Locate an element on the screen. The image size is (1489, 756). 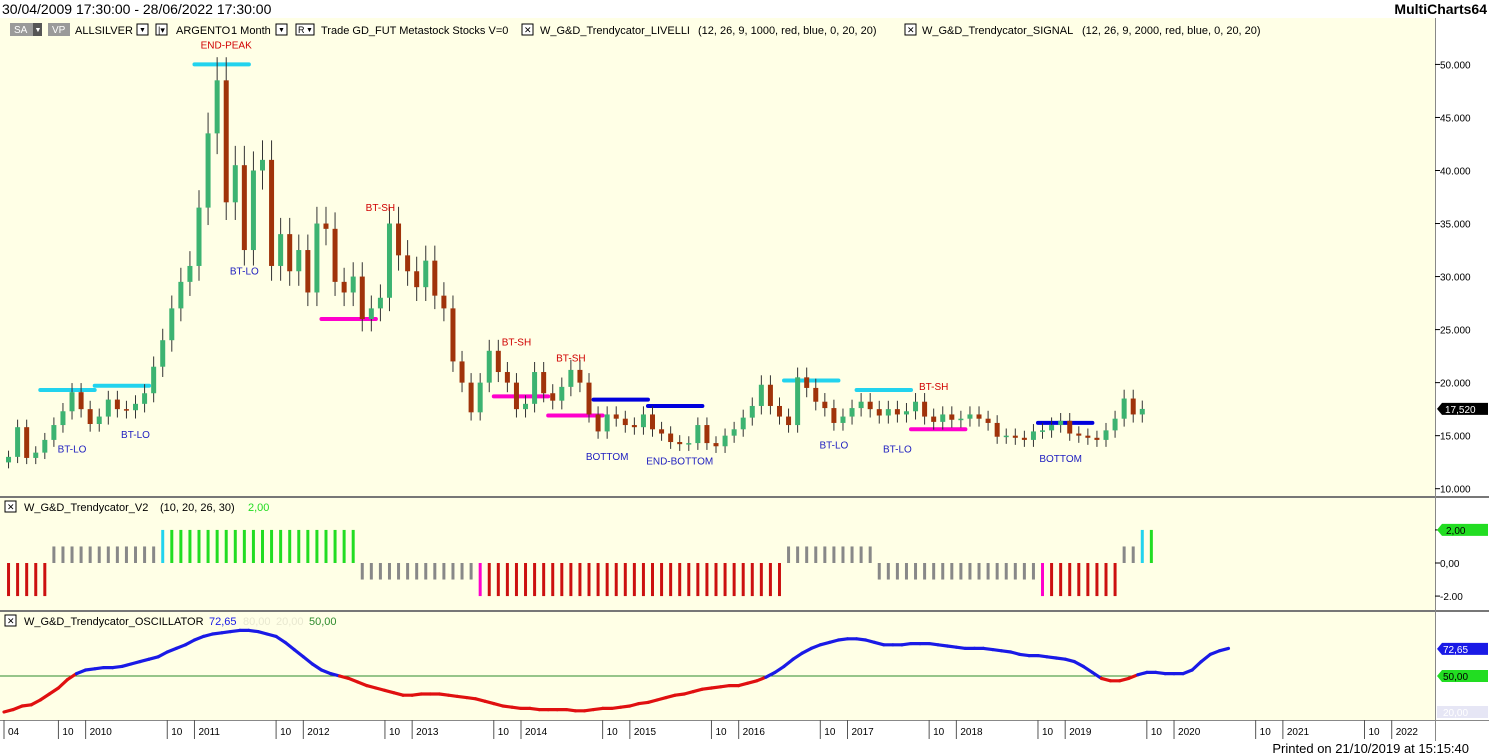
v2-axis-label: 0,00 is located at coordinates (1450, 564).